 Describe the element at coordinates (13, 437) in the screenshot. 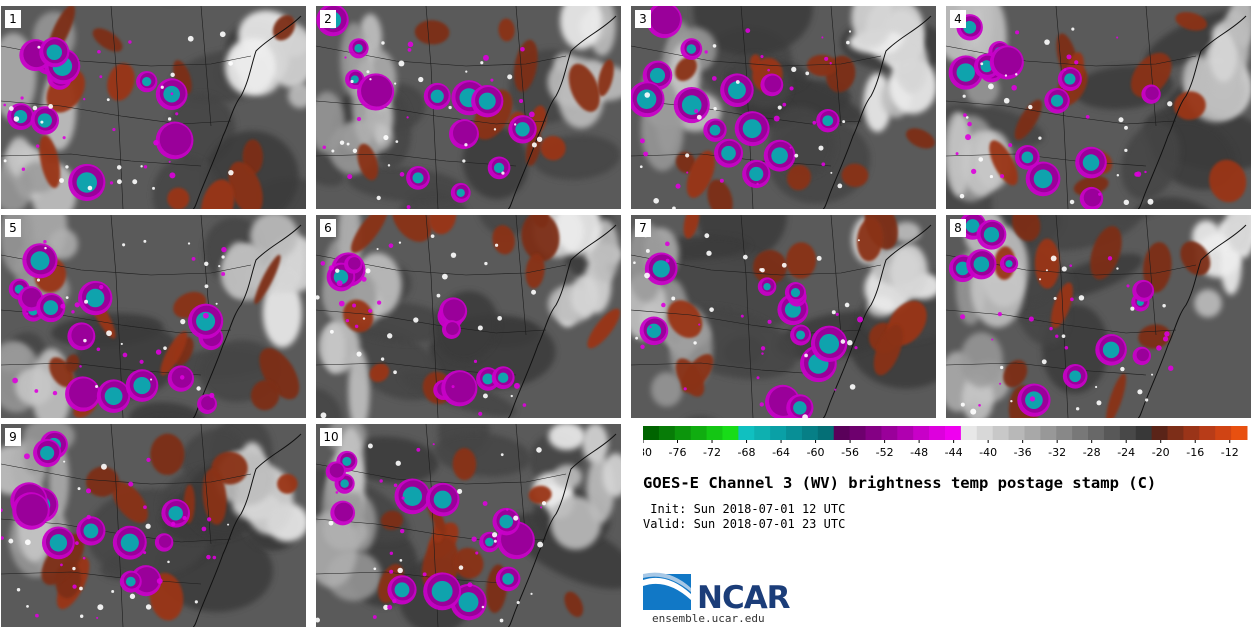

I see `panel-number: 9` at that location.